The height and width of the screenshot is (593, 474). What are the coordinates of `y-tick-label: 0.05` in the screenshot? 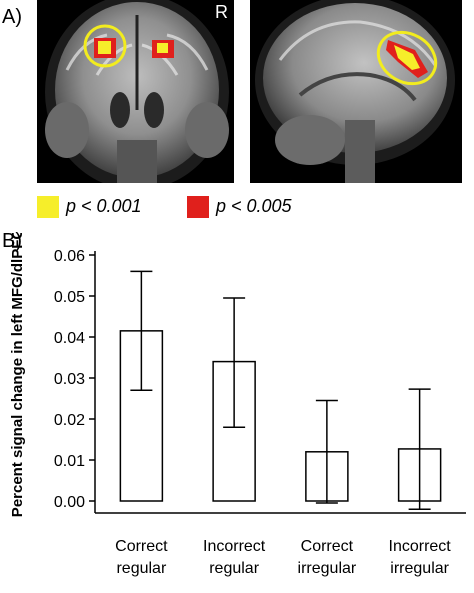 It's located at (69, 297).